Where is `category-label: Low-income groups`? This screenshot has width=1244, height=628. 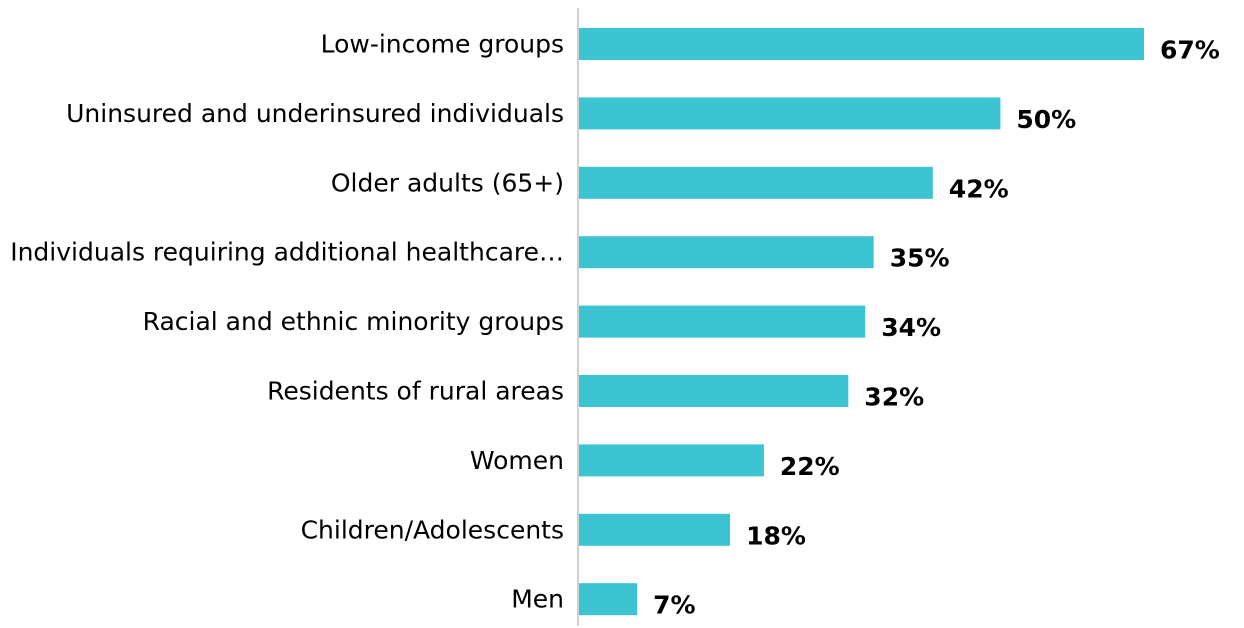
category-label: Low-income groups is located at coordinates (442, 44).